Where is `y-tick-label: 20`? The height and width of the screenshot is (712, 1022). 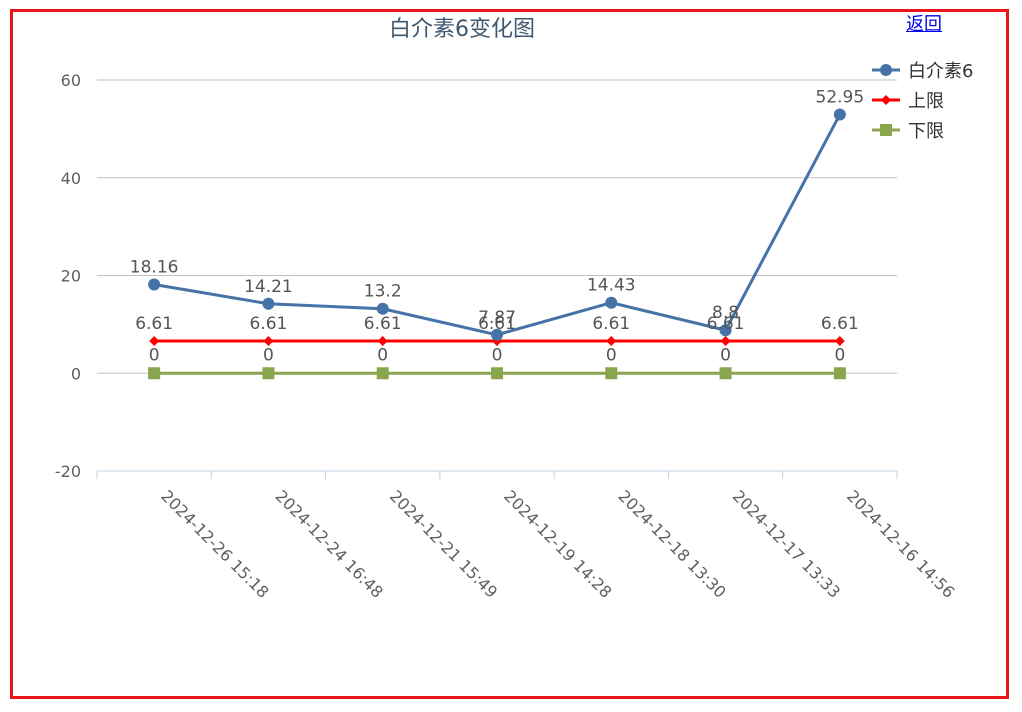 y-tick-label: 20 is located at coordinates (71, 276).